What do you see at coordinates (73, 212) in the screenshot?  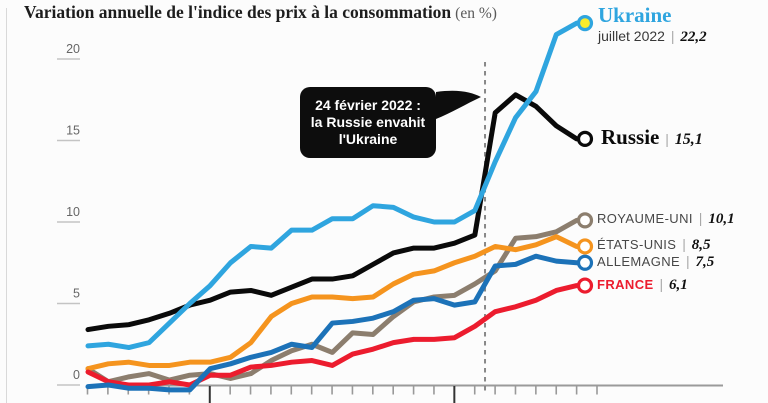 I see `y-tick-label: 10` at bounding box center [73, 212].